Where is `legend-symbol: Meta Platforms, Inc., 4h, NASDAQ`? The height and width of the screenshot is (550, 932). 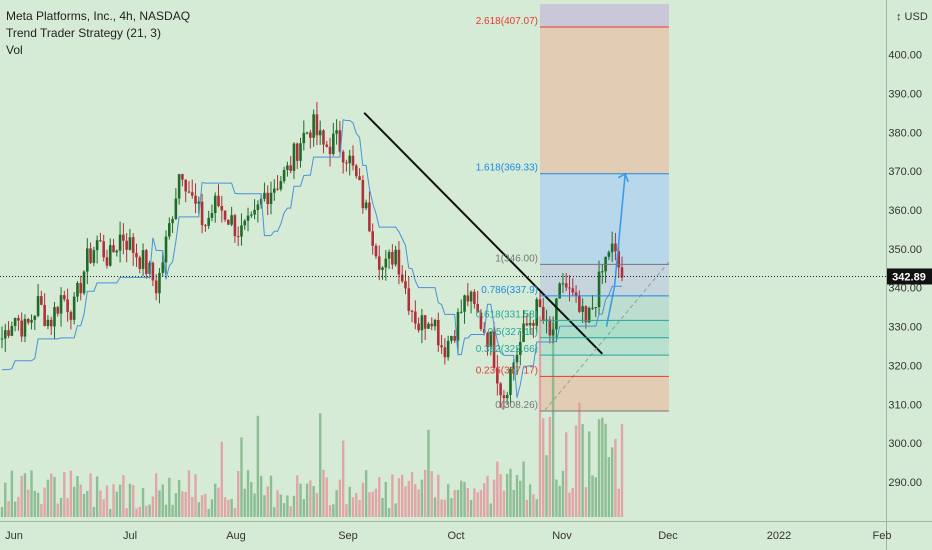 legend-symbol: Meta Platforms, Inc., 4h, NASDAQ is located at coordinates (98, 16).